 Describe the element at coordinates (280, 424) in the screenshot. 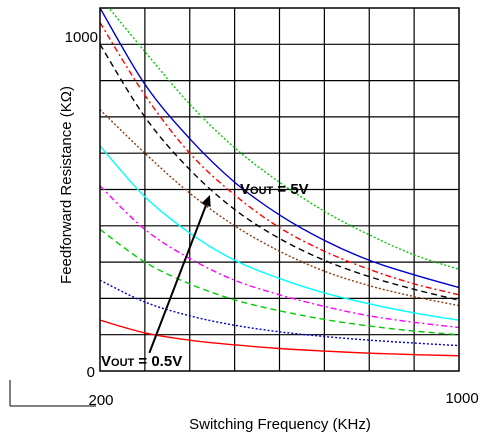

I see `x-axis-title: Switching Frequency (KHz)` at that location.